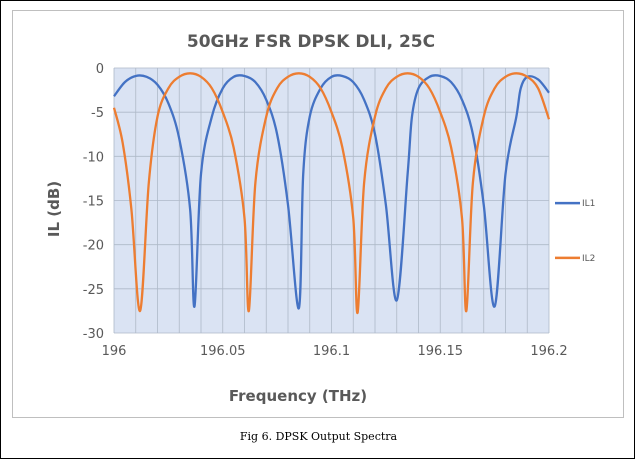 This screenshot has width=637, height=461. I want to click on legend: IL1 IL2, so click(575, 231).